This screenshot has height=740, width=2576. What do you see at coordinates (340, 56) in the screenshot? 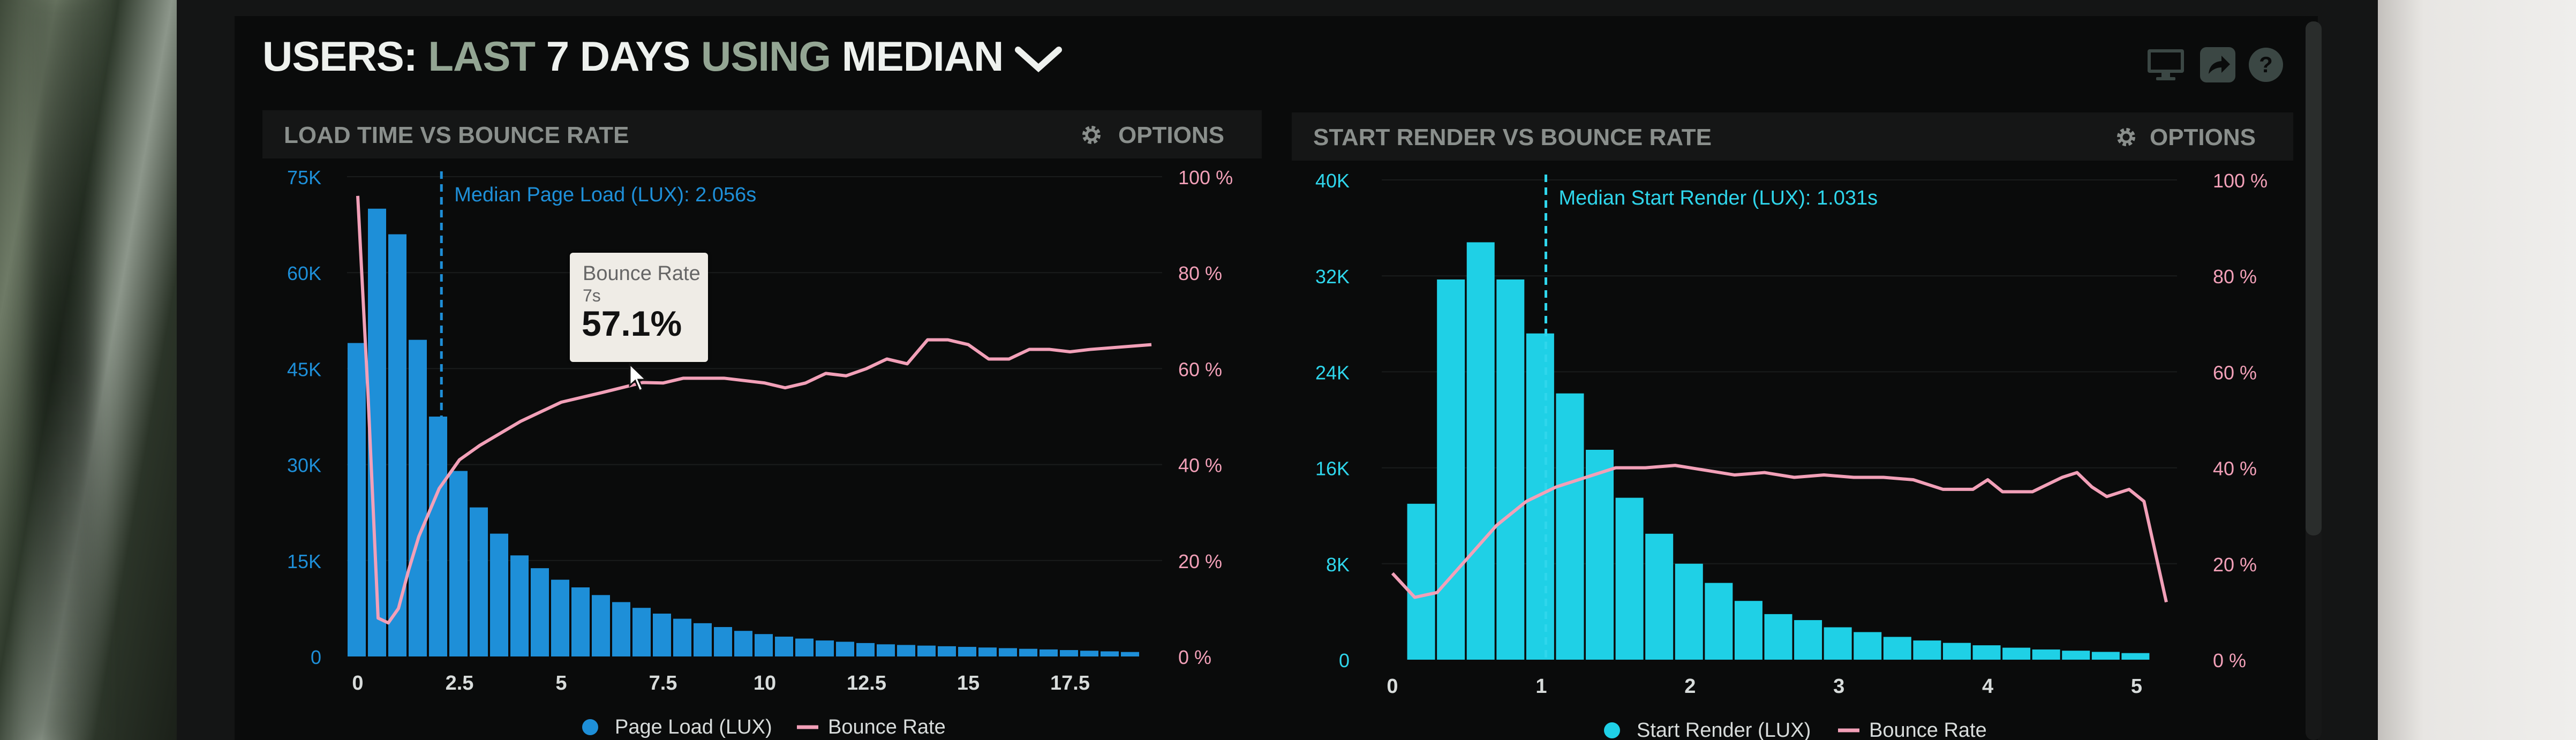
I see `title-part: USERS:` at bounding box center [340, 56].